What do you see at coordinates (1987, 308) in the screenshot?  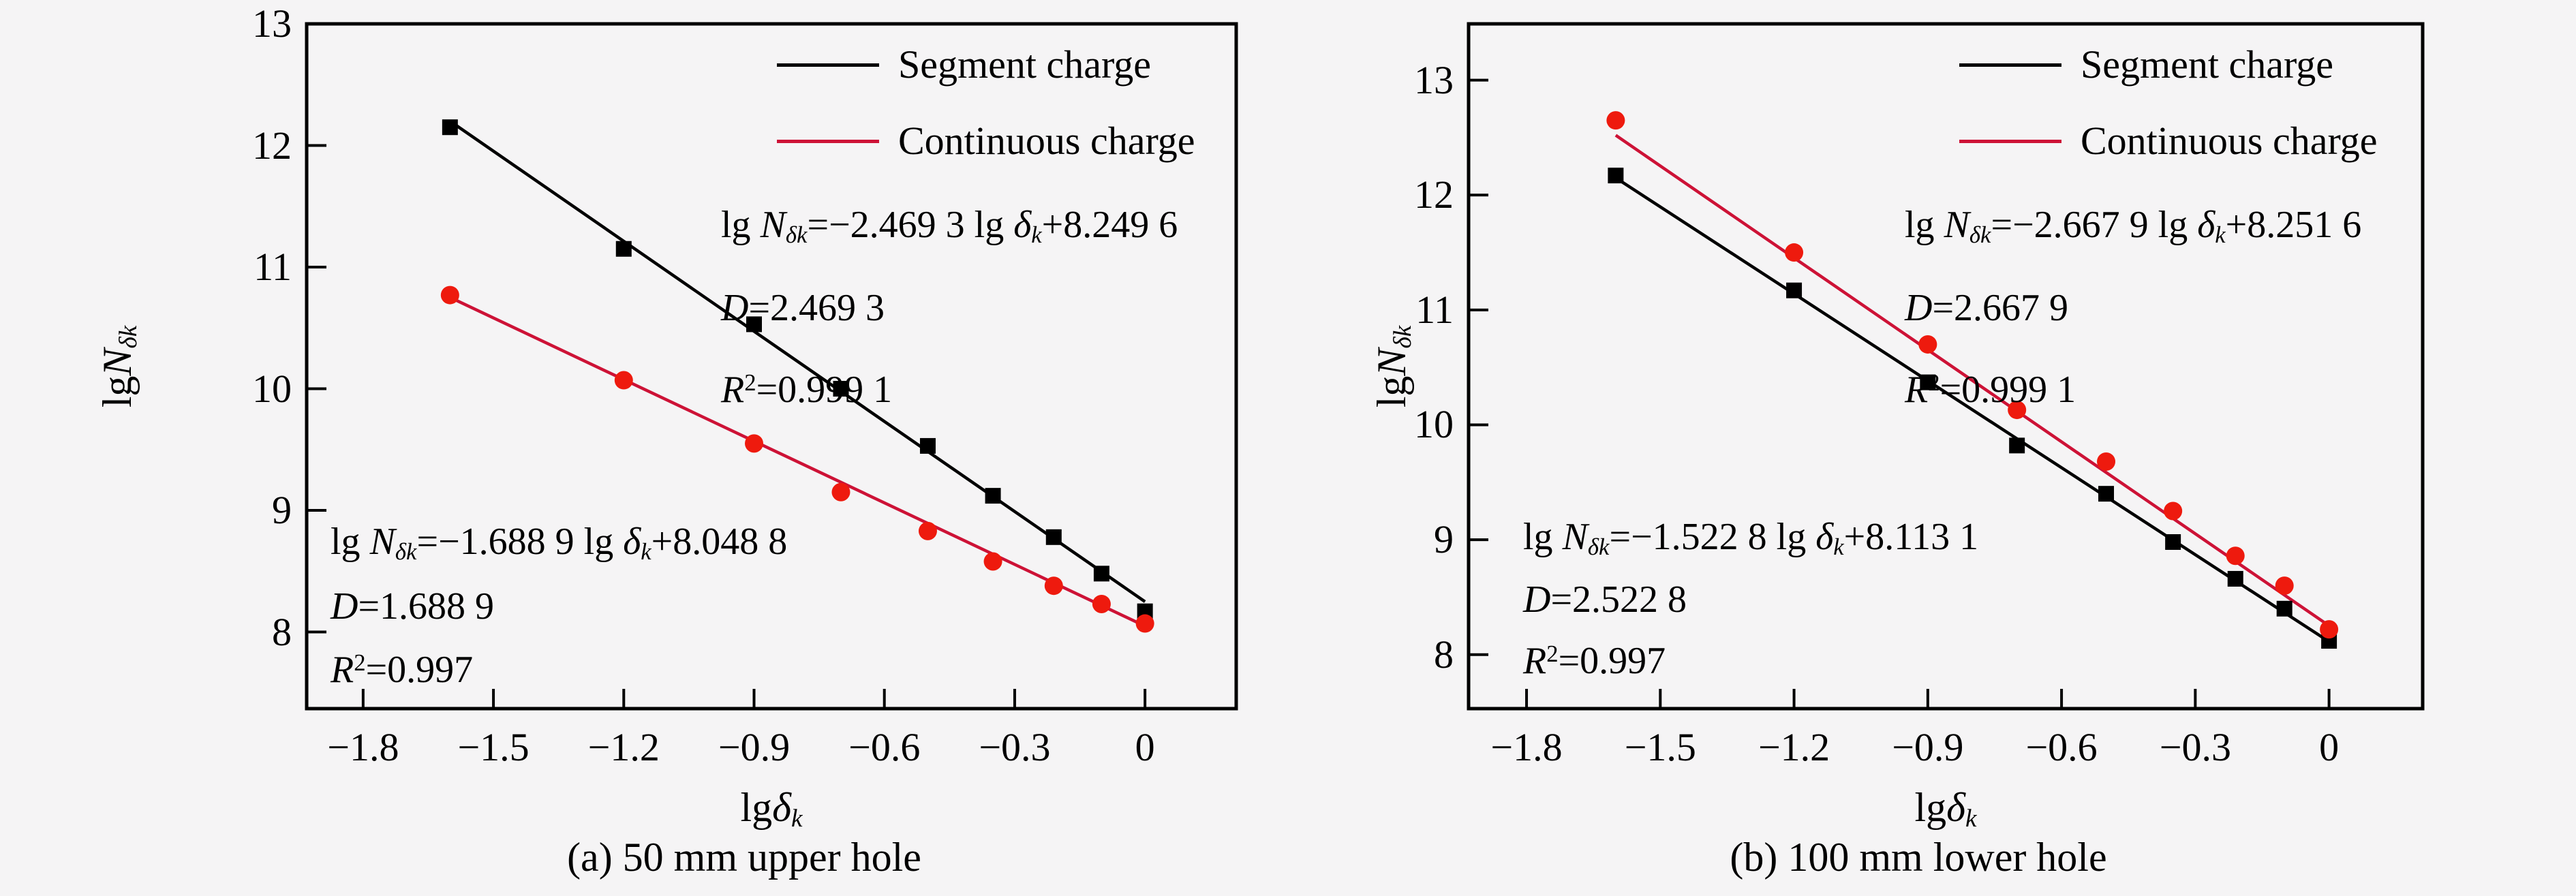 I see `annotation-upper-line: D=2.667 9` at bounding box center [1987, 308].